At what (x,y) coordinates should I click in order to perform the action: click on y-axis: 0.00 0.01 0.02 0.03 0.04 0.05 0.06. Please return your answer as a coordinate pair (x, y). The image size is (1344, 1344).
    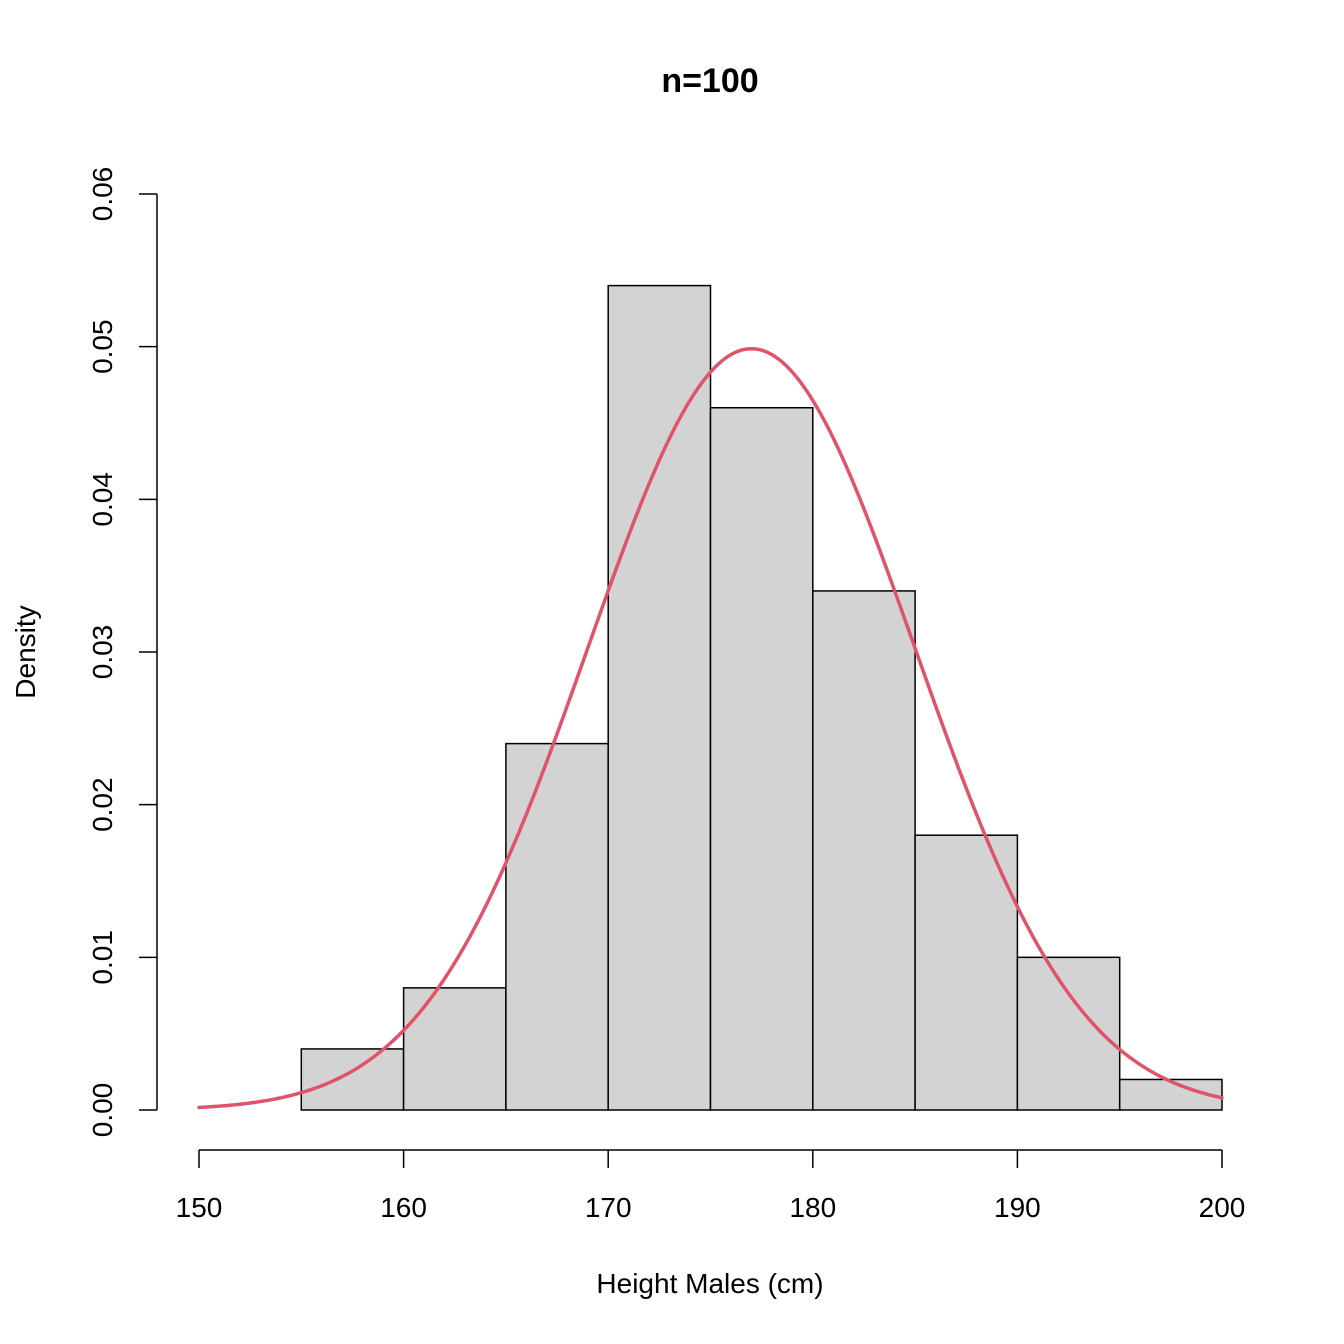
    Looking at the image, I should click on (122, 652).